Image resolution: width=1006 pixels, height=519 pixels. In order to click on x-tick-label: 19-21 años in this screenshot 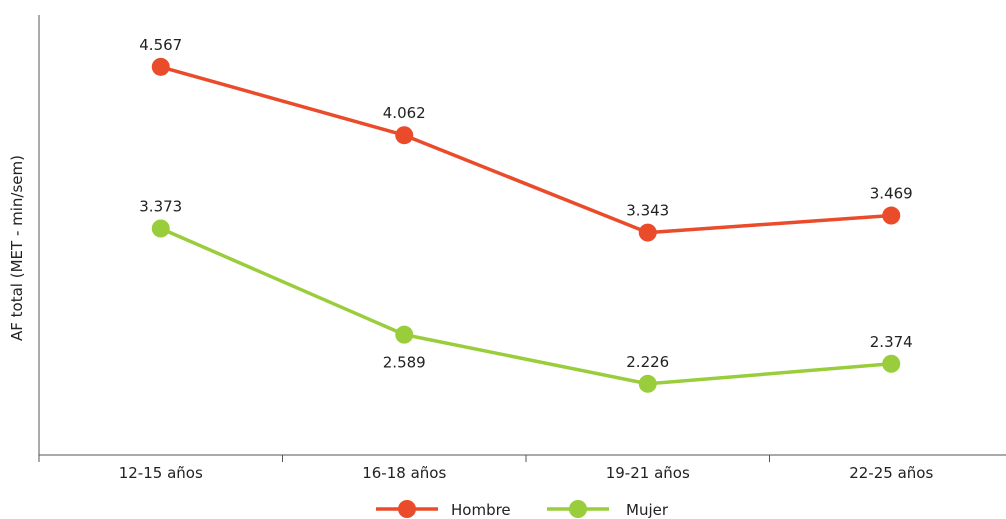, I will do `click(648, 473)`.